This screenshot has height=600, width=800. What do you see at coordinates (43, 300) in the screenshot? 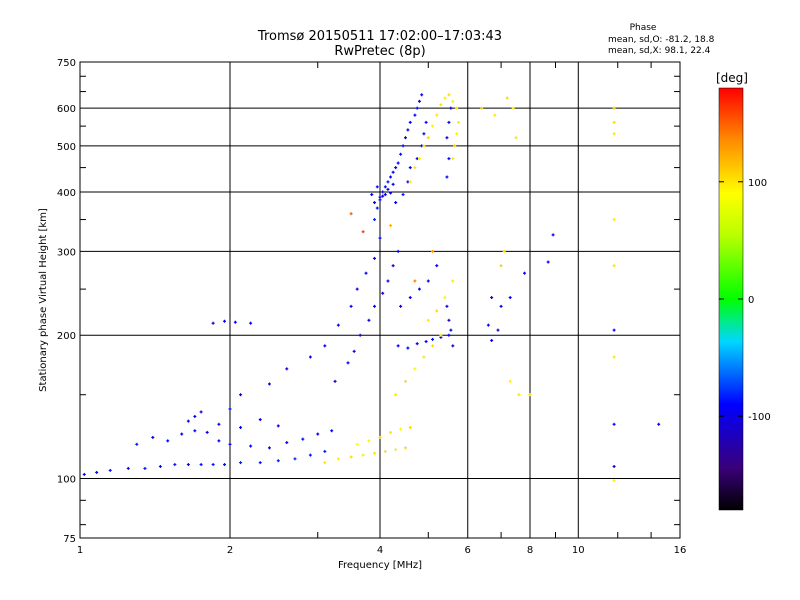
I see `y-axis-label: Stationary phase Virtual Height [km]` at bounding box center [43, 300].